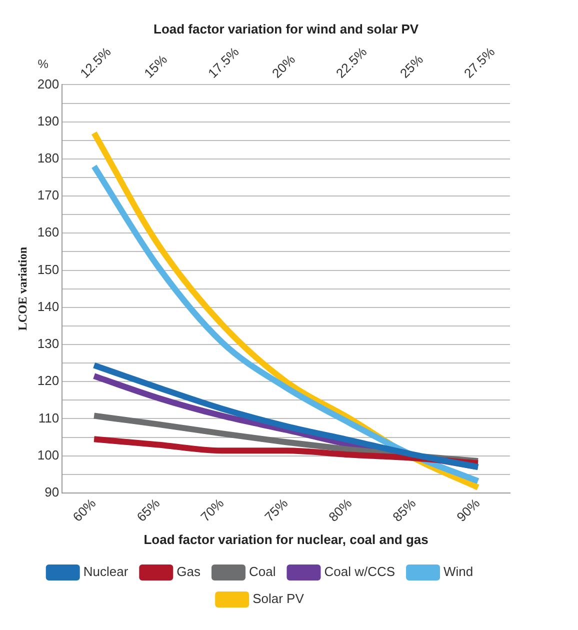  I want to click on y-tick-label: 140, so click(48, 306).